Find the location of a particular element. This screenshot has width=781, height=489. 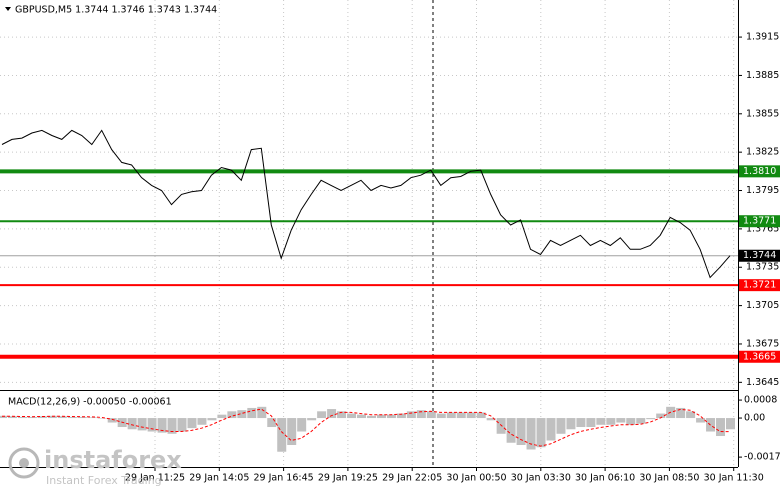

watermark: instaforex Instant Forex Trading is located at coordinates (95, 466).